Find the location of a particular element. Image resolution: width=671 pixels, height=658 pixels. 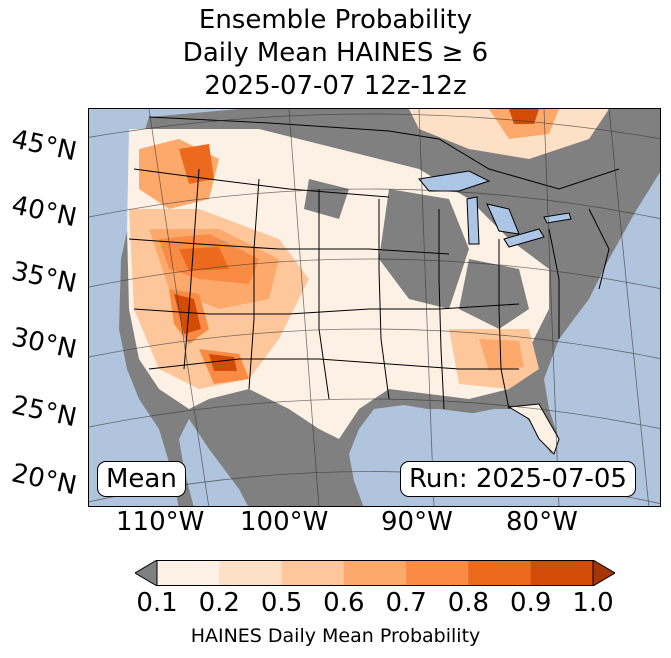

lon-label-100: 100°W is located at coordinates (284, 522).